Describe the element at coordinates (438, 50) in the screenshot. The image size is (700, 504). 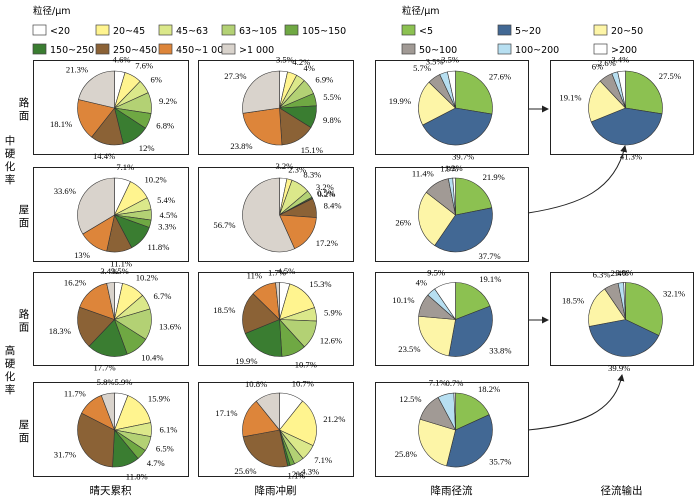
I see `legend-label: 50~100` at that location.